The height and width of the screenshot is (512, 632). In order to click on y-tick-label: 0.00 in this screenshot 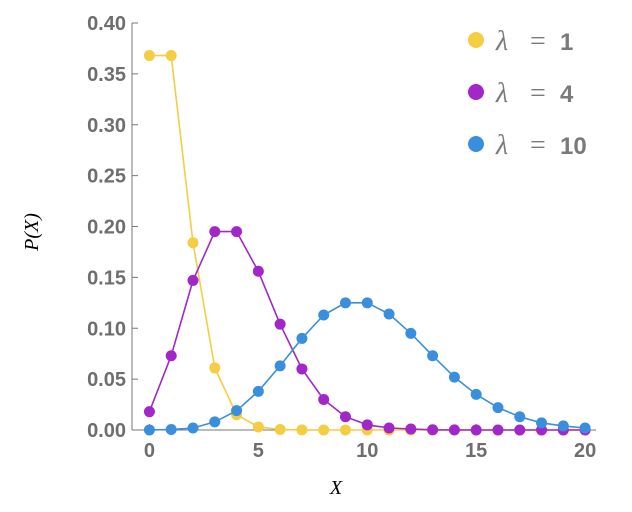, I will do `click(106, 431)`.